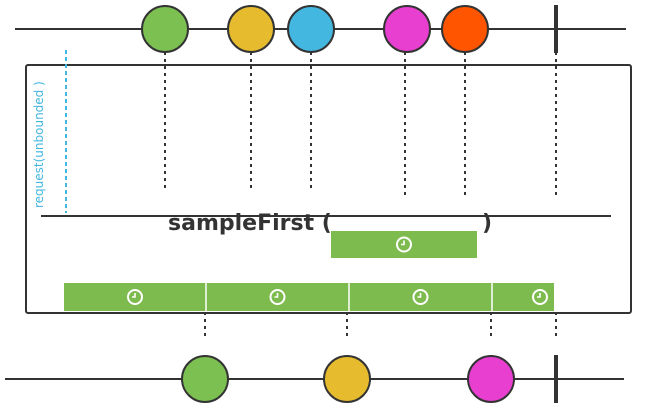 This screenshot has height=408, width=658. I want to click on request-label: request(unbounded ), so click(39, 144).